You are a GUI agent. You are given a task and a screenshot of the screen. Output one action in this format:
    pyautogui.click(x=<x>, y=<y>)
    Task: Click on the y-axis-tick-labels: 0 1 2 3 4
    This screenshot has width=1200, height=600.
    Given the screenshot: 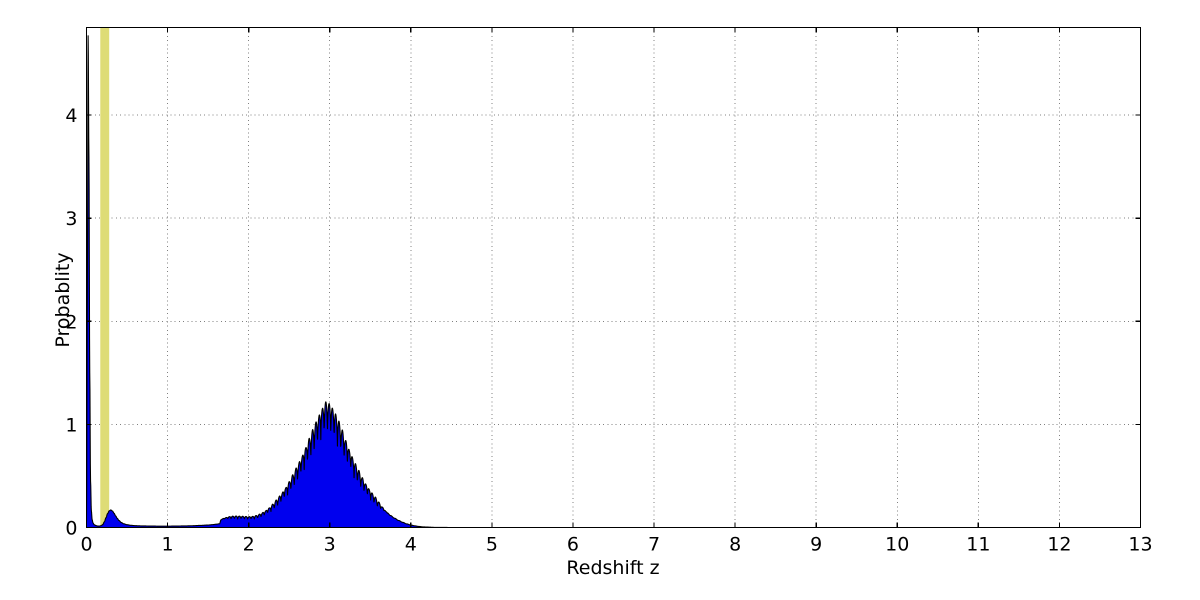 What is the action you would take?
    pyautogui.click(x=71, y=322)
    